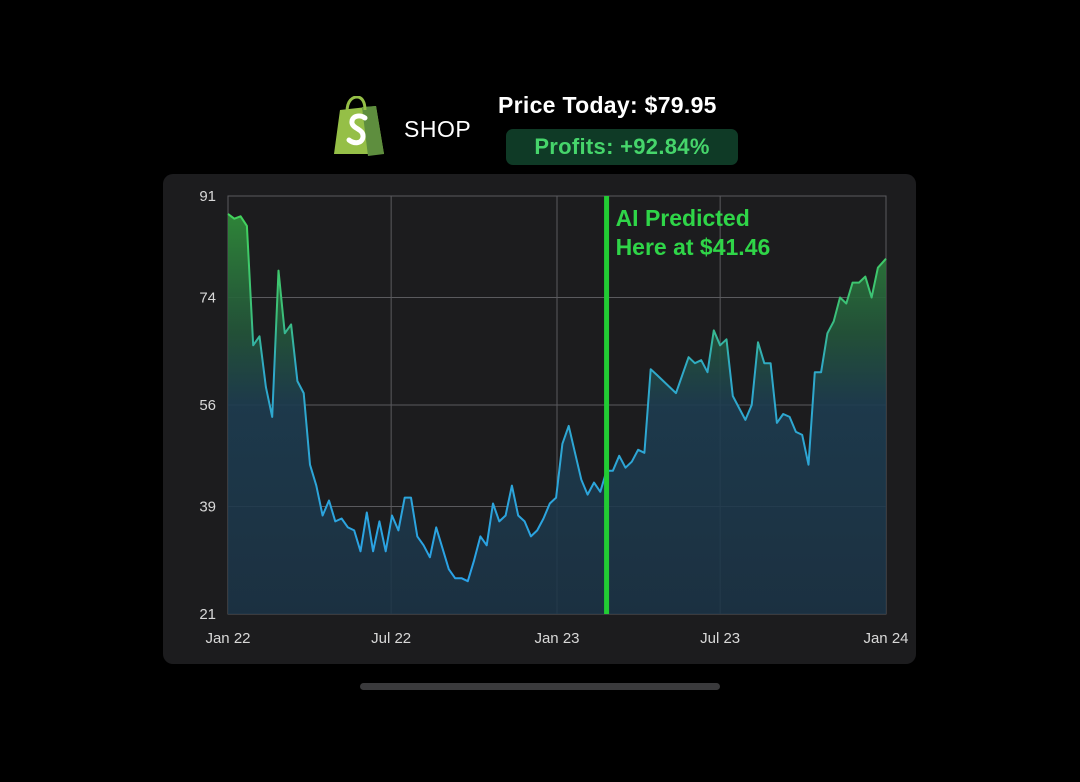 This screenshot has width=1080, height=782. What do you see at coordinates (207, 507) in the screenshot?
I see `y-tick-label: 39` at bounding box center [207, 507].